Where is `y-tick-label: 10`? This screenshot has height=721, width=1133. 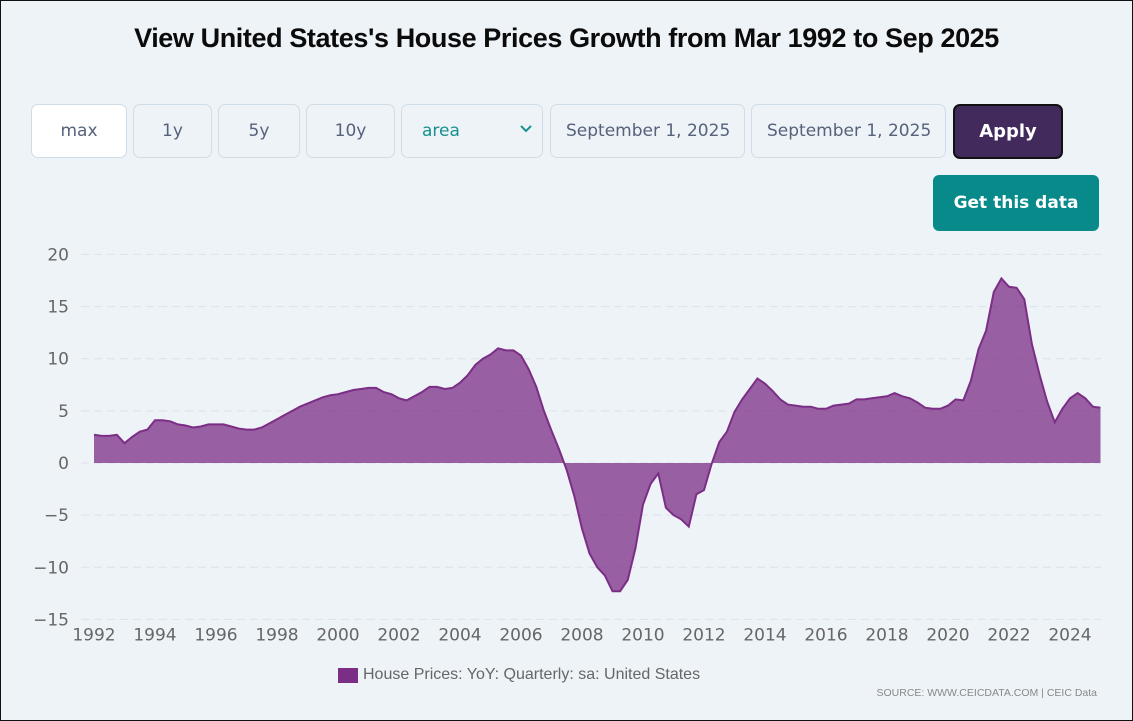
y-tick-label: 10 is located at coordinates (58, 360).